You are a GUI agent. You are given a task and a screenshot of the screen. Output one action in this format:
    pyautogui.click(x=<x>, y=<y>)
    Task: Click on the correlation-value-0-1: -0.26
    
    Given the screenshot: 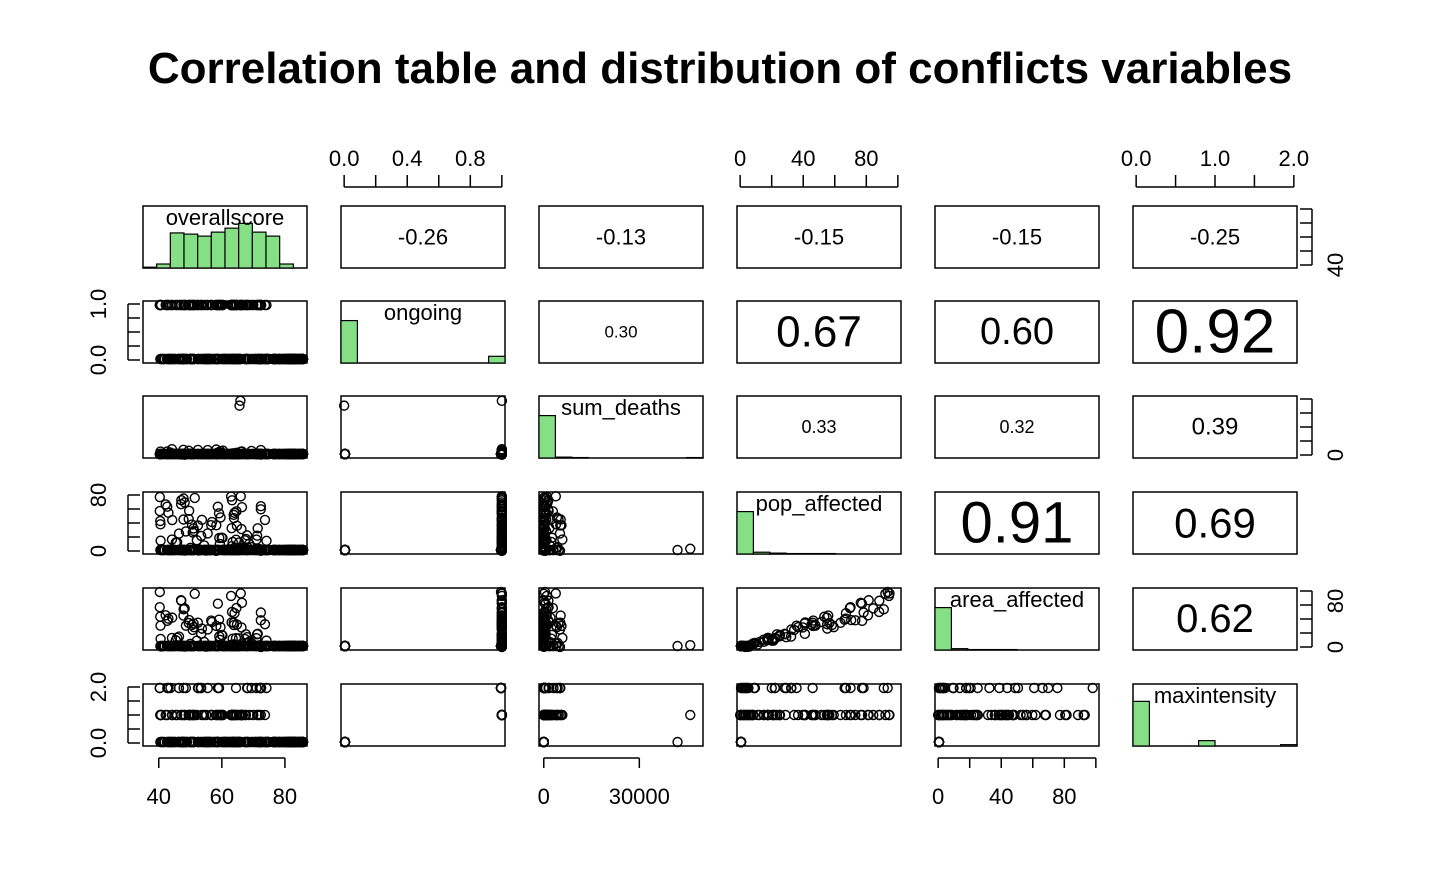 What is the action you would take?
    pyautogui.click(x=423, y=237)
    